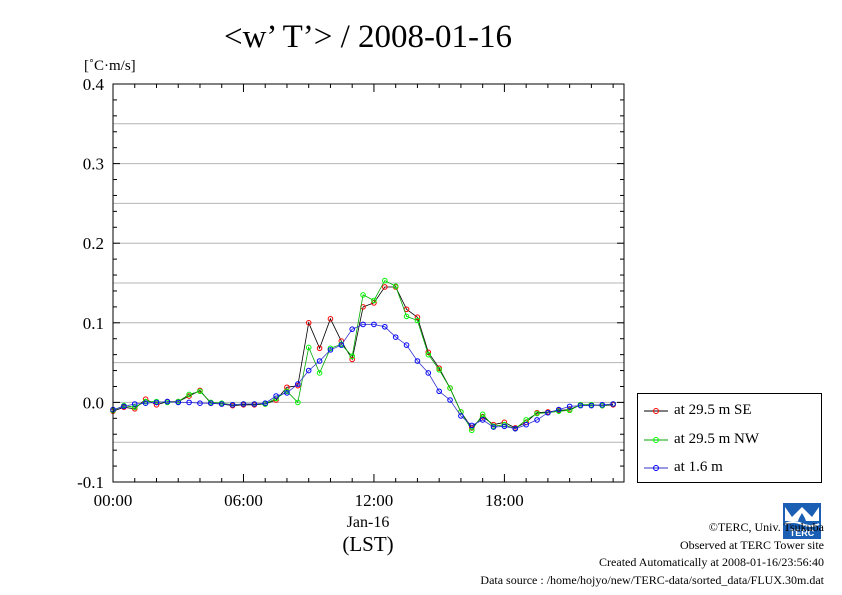 The height and width of the screenshot is (595, 842). Describe the element at coordinates (110, 66) in the screenshot. I see `y-axis-label: [˚C·m/s]` at that location.